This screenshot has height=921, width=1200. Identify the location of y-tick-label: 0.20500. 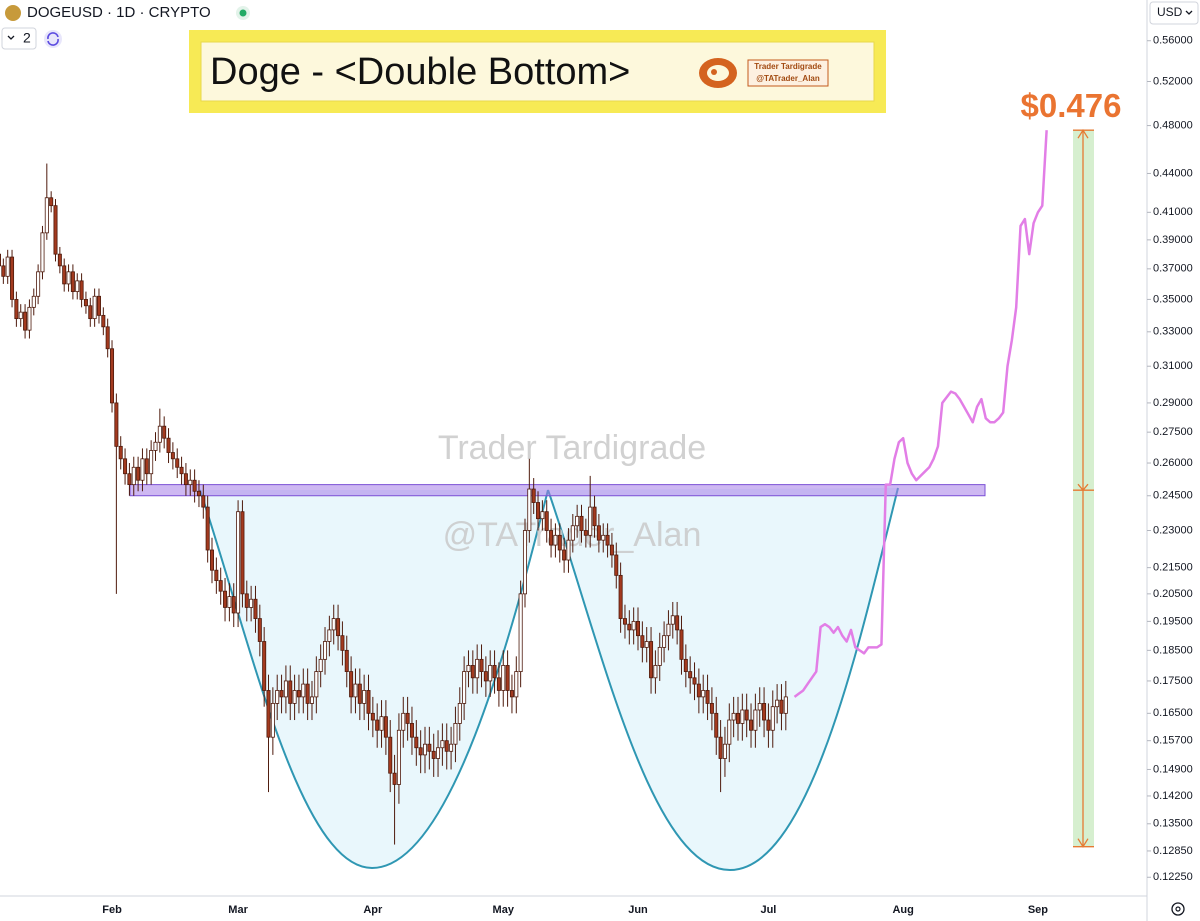
(1173, 594).